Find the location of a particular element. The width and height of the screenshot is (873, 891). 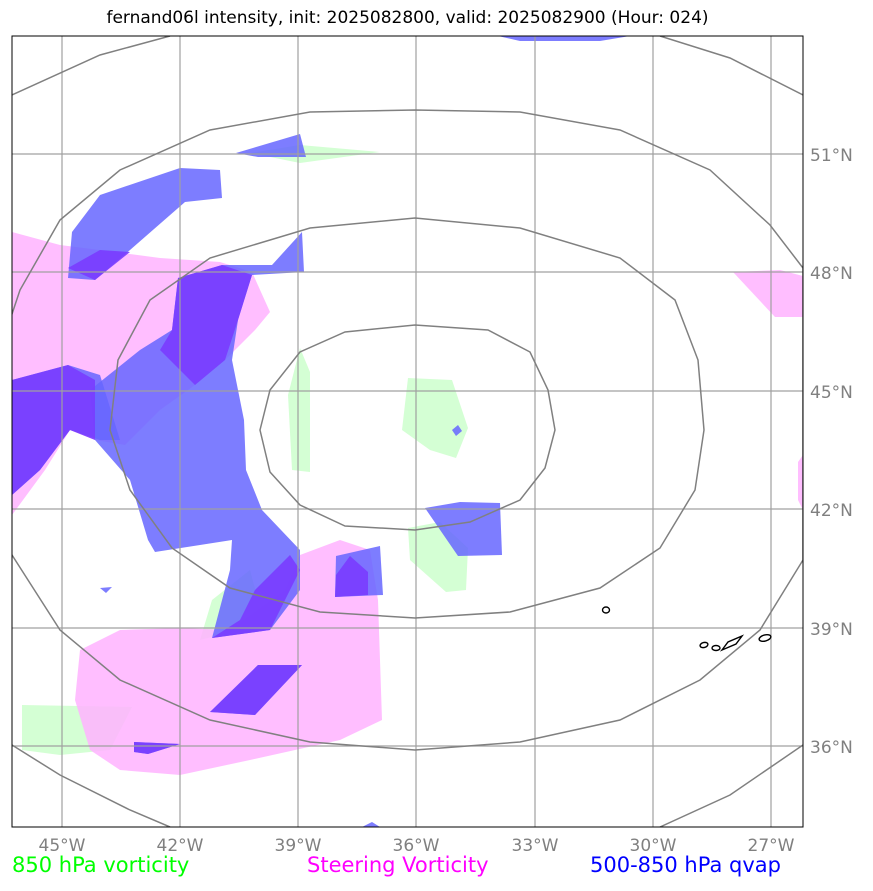

legend-steering-vorticity: Steering Vorticity is located at coordinates (398, 865).